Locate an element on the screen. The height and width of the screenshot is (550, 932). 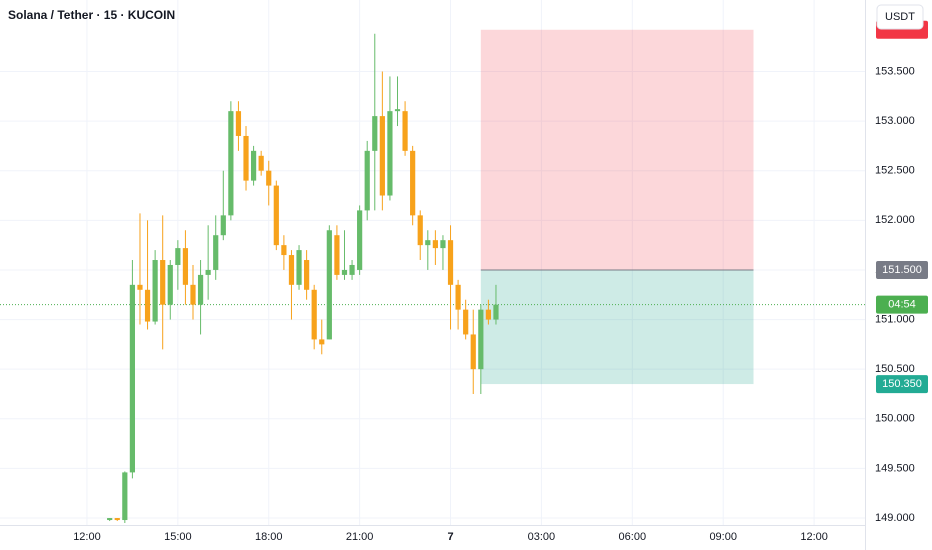
entry-tag is located at coordinates (902, 269).